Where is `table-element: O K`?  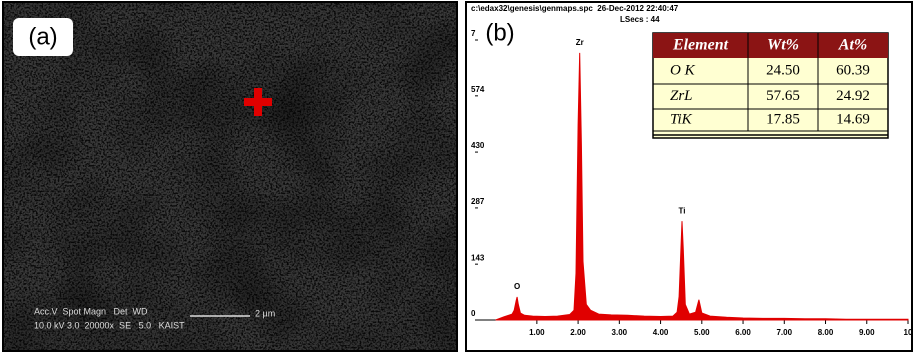
table-element: O K is located at coordinates (683, 70).